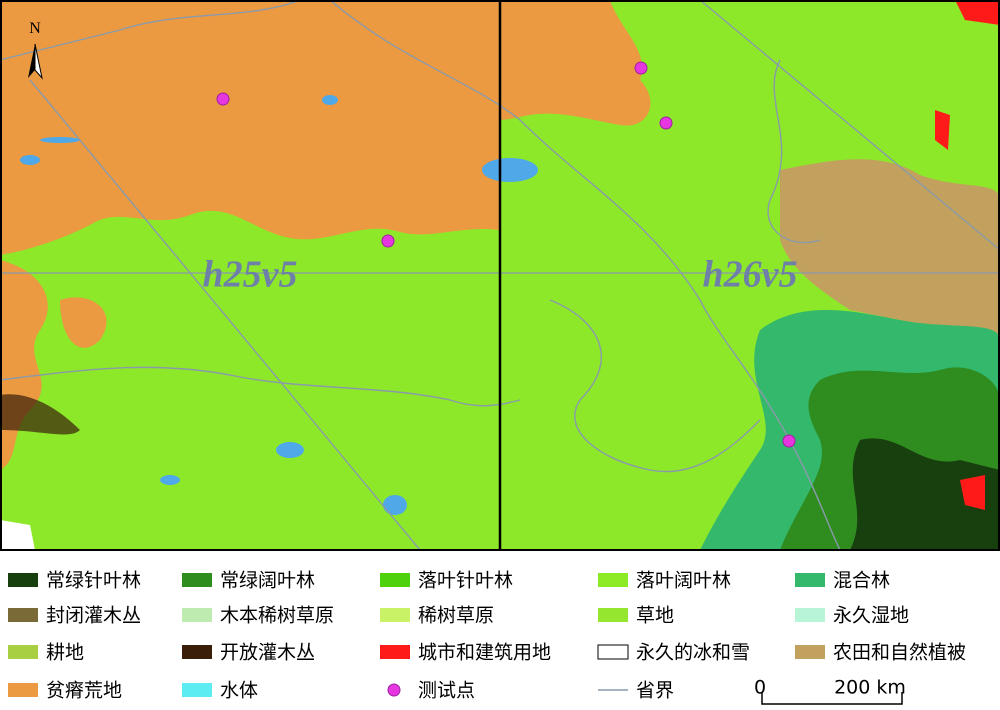 This screenshot has height=710, width=1000. Describe the element at coordinates (17, 535) in the screenshot. I see `ice` at that location.